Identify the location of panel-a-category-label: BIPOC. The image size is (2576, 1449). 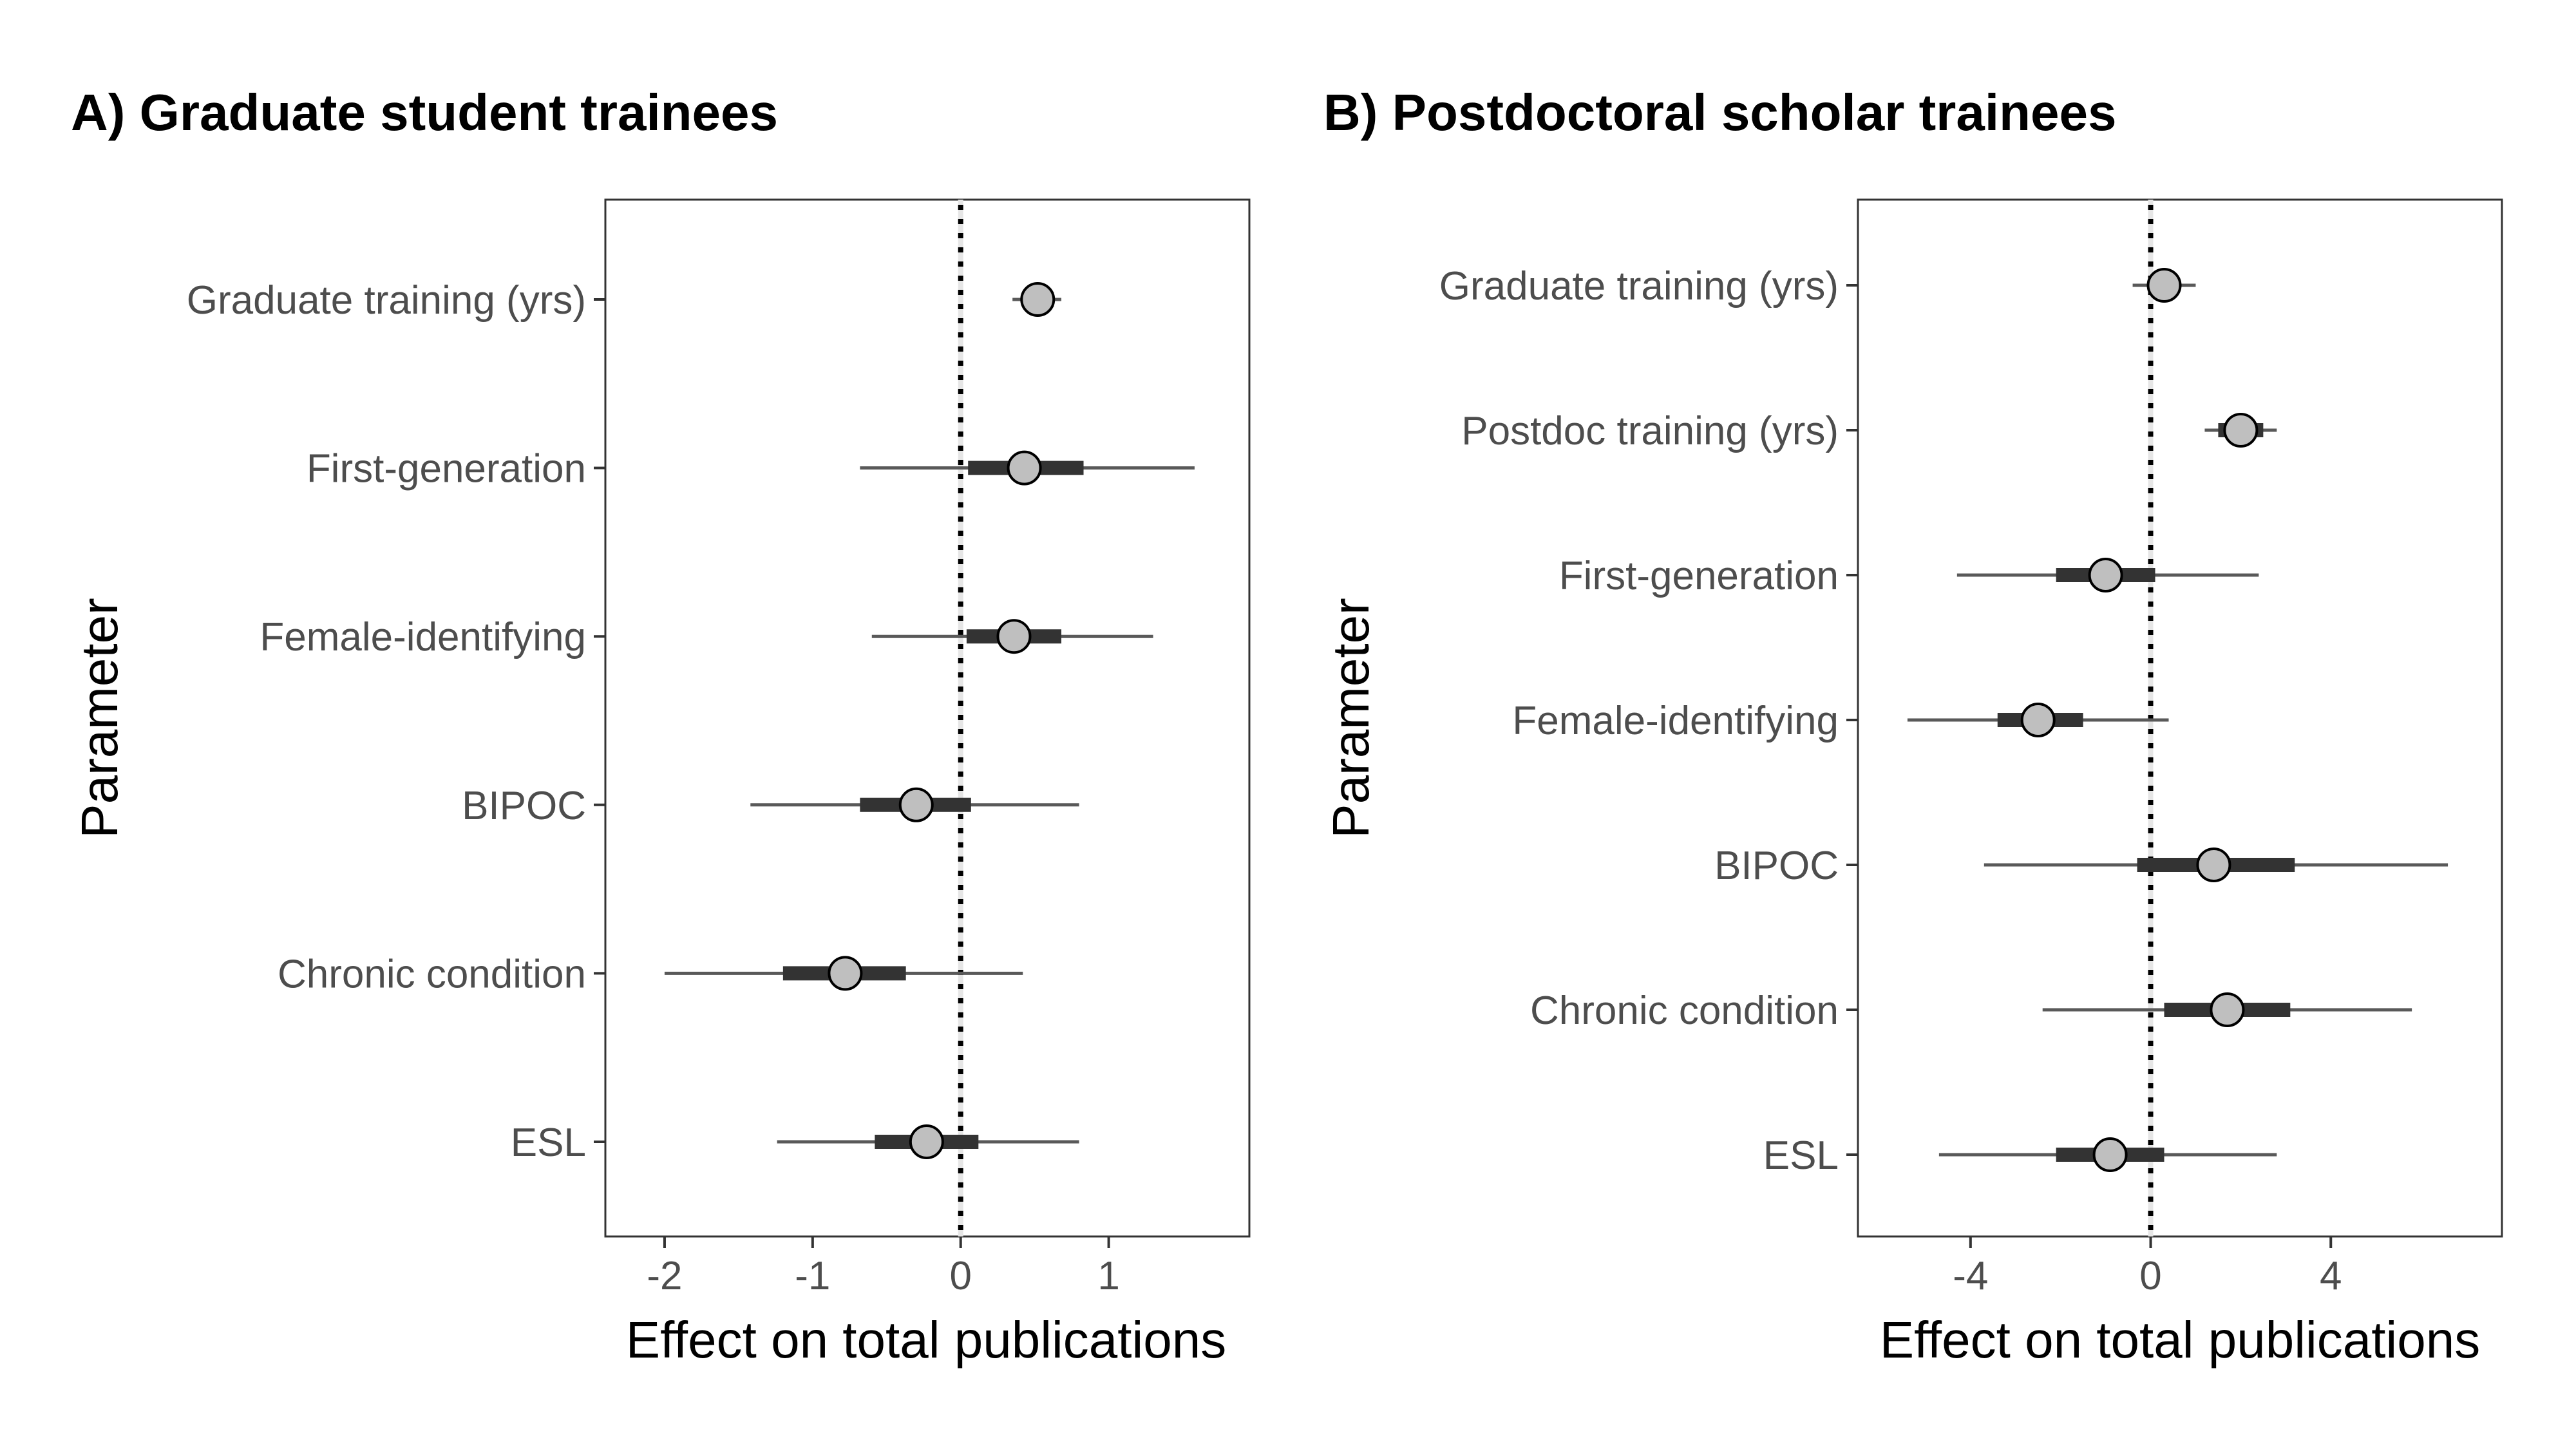
(524, 806).